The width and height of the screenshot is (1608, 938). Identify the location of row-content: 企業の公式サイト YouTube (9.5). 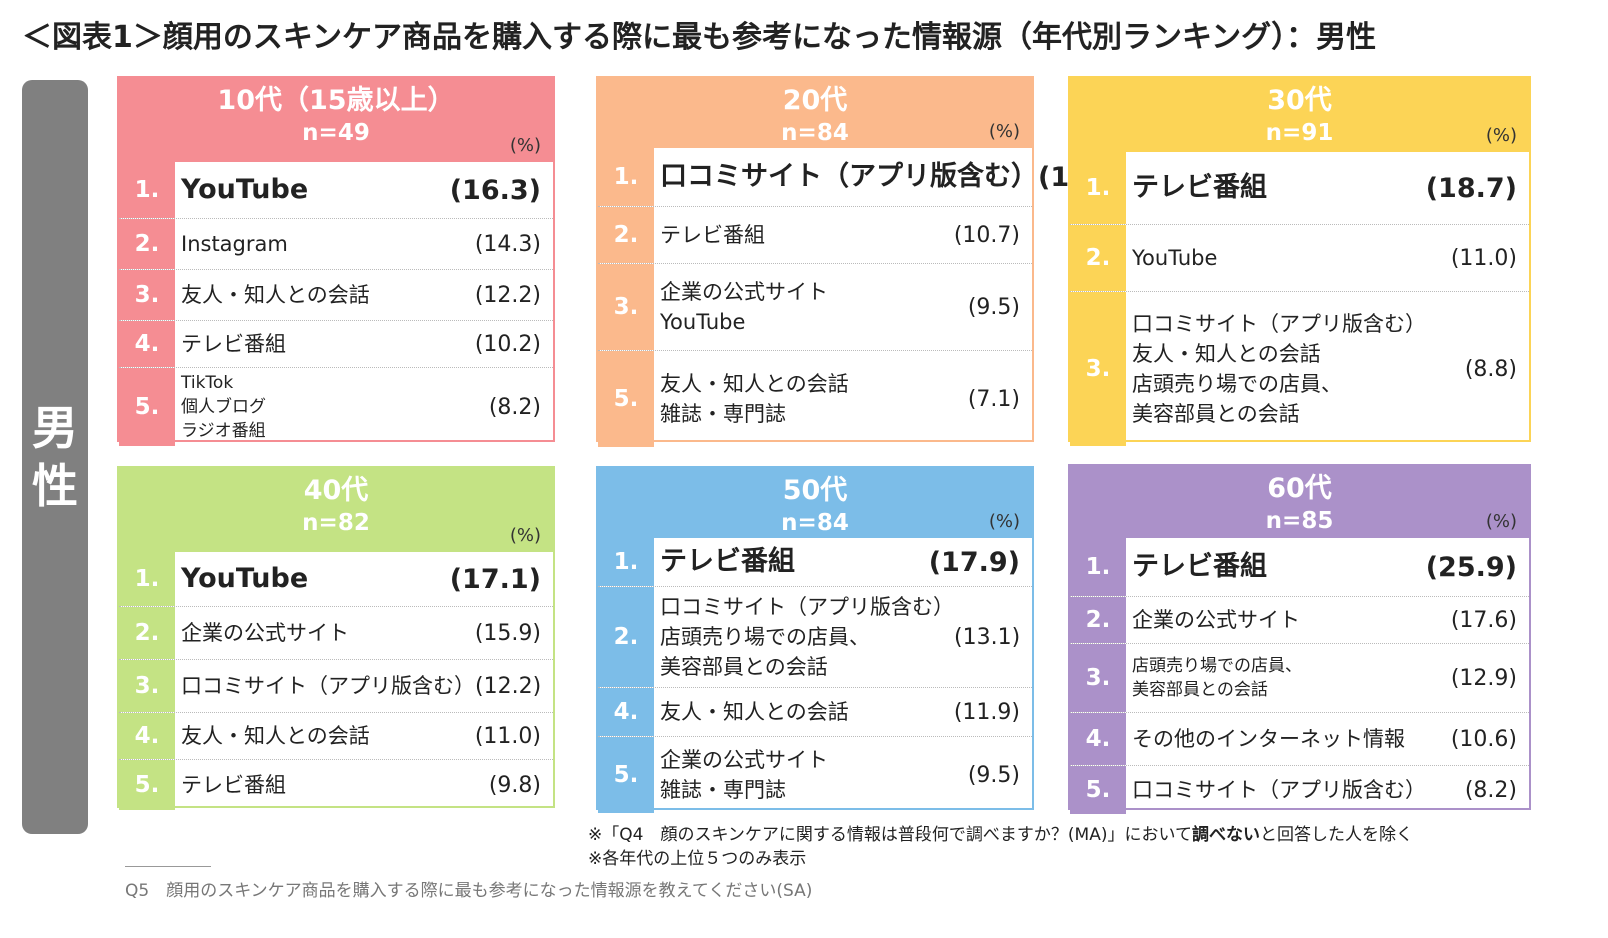
(843, 307).